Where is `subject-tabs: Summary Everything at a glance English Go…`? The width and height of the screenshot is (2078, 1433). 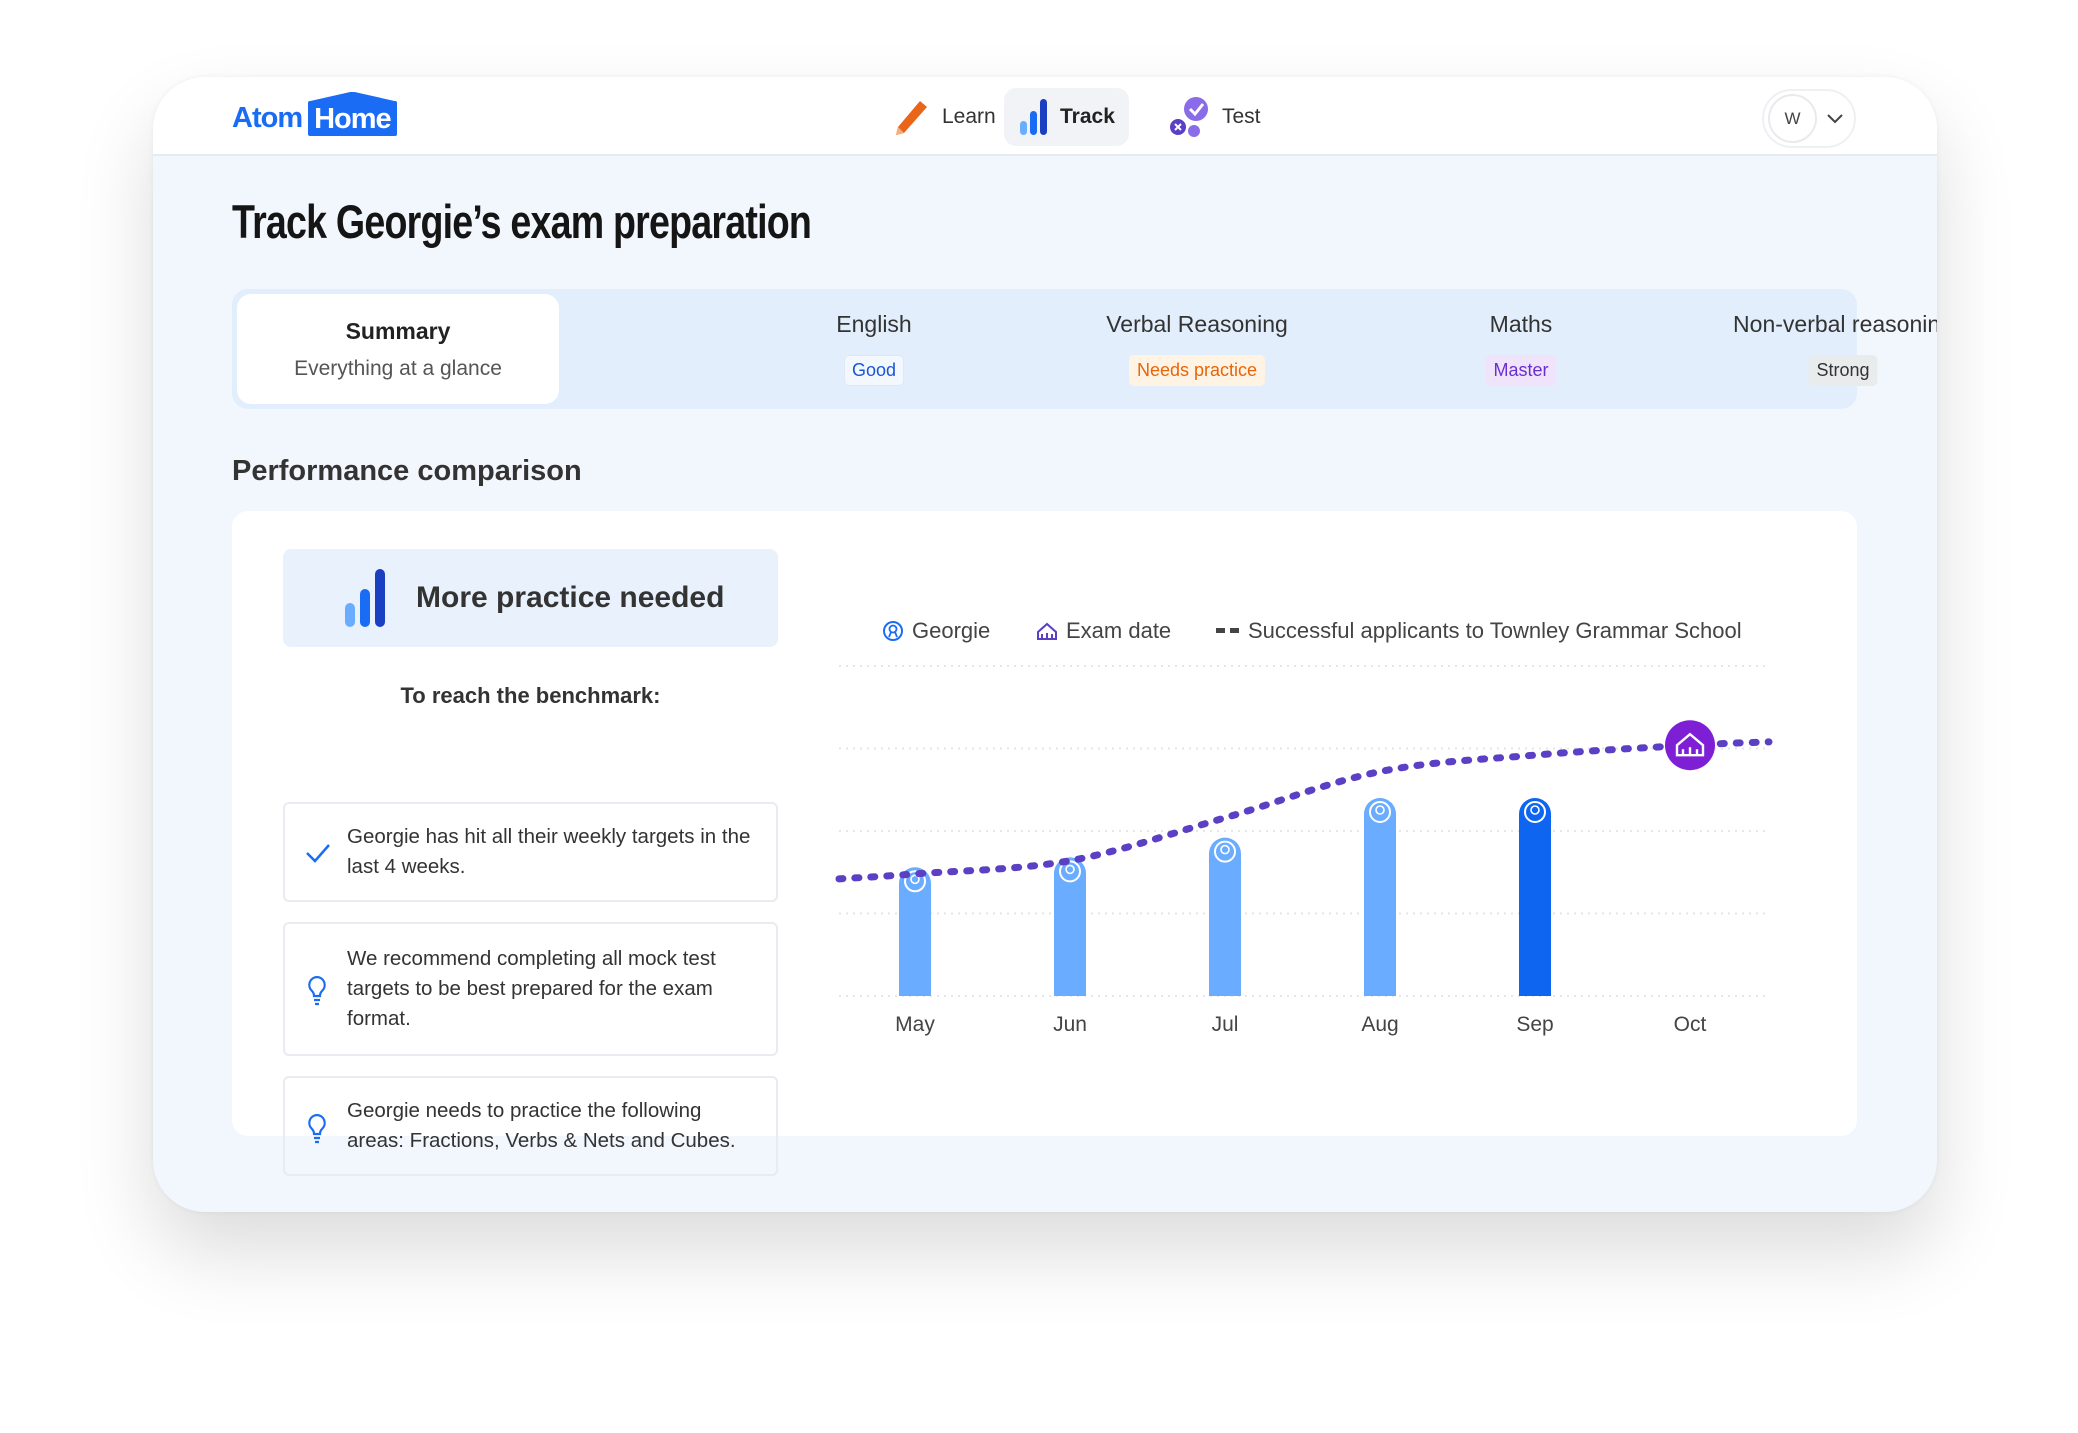 subject-tabs: Summary Everything at a glance English Go… is located at coordinates (1084, 349).